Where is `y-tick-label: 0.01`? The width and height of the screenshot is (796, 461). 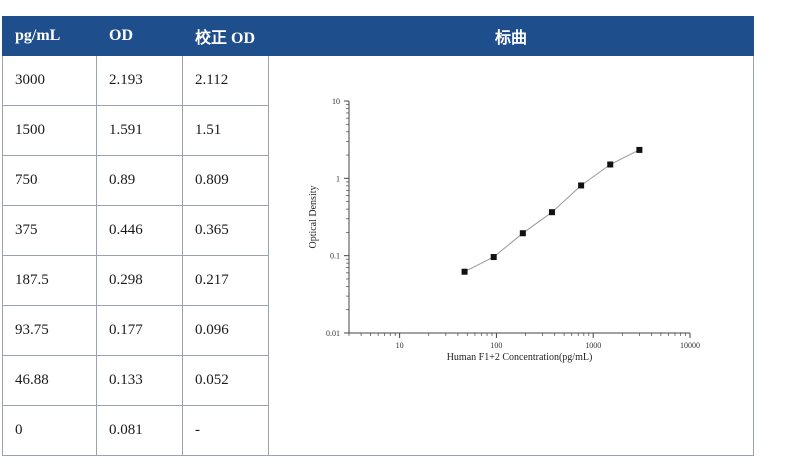 y-tick-label: 0.01 is located at coordinates (333, 333).